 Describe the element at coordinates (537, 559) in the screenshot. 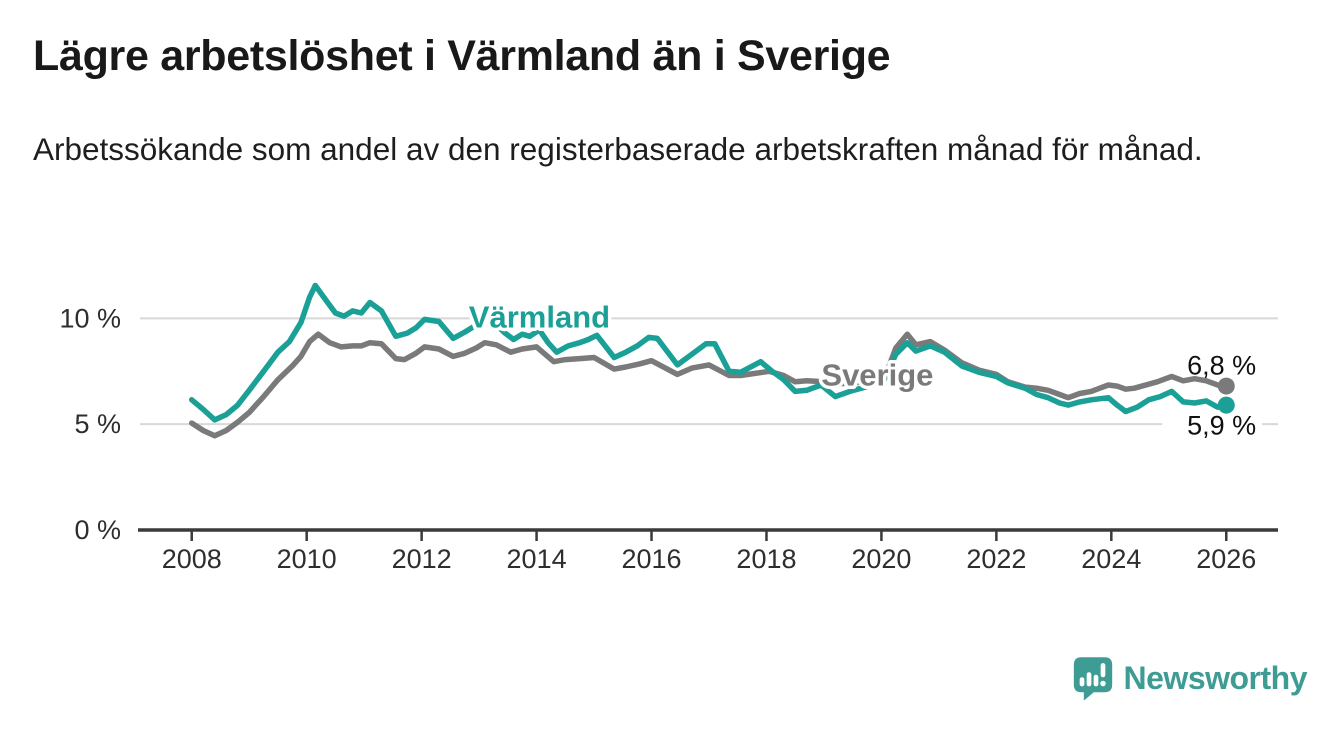

I see `x-tick-label-2014: 2014` at that location.